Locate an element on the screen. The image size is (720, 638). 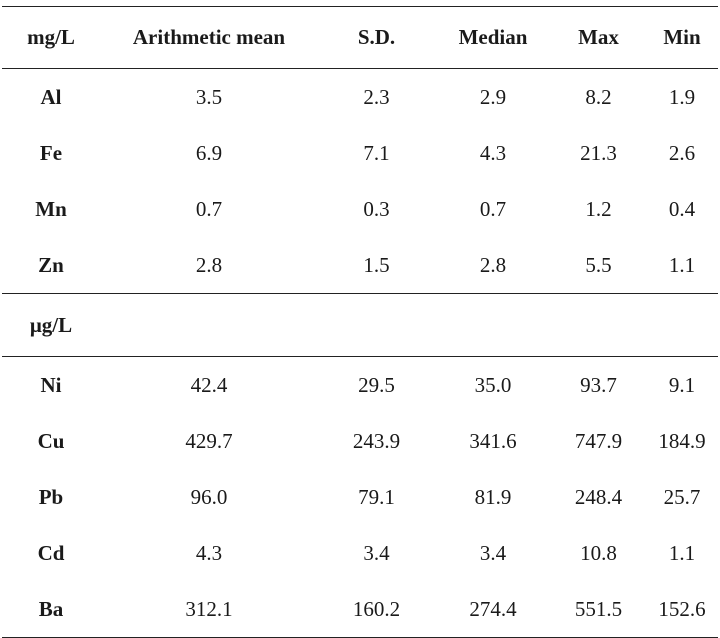
table-row: Ni 42.4 29.5 35.0 93.7 9.1 is located at coordinates (360, 385).